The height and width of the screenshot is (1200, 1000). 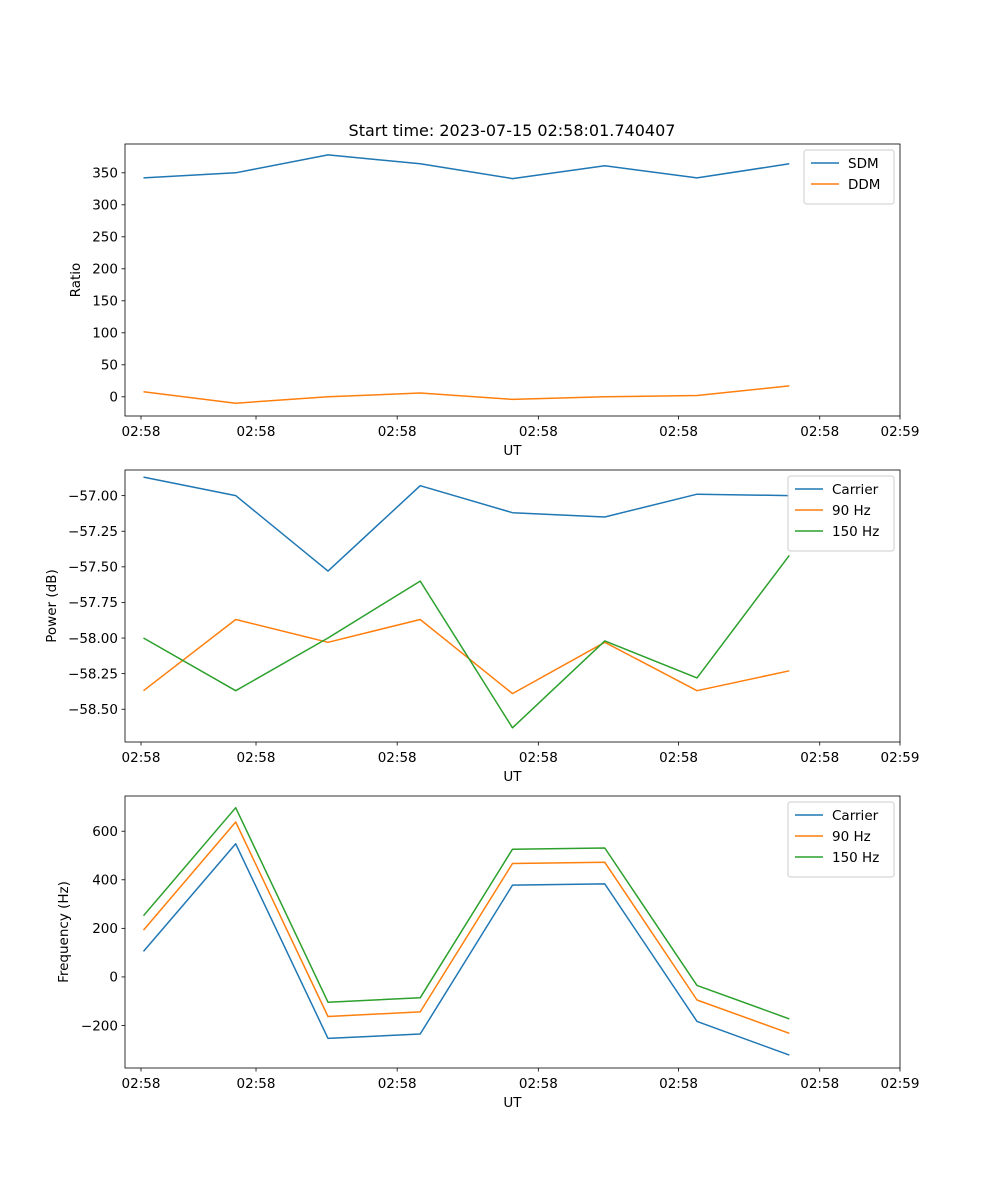 I want to click on series-line-sdm, so click(x=466, y=167).